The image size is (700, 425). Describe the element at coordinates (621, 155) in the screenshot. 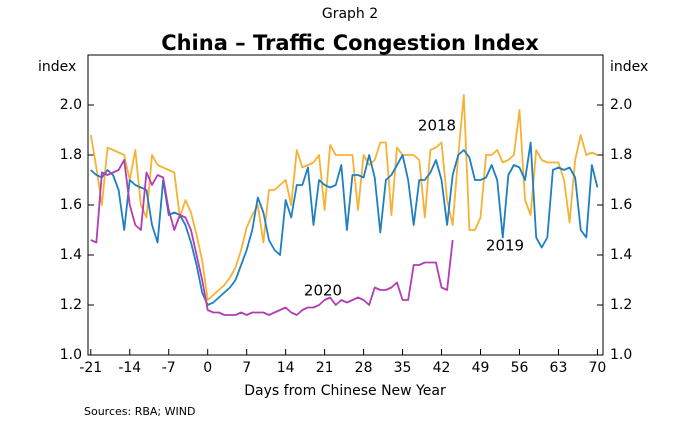

I see `y2-tick-label: 1.8` at that location.